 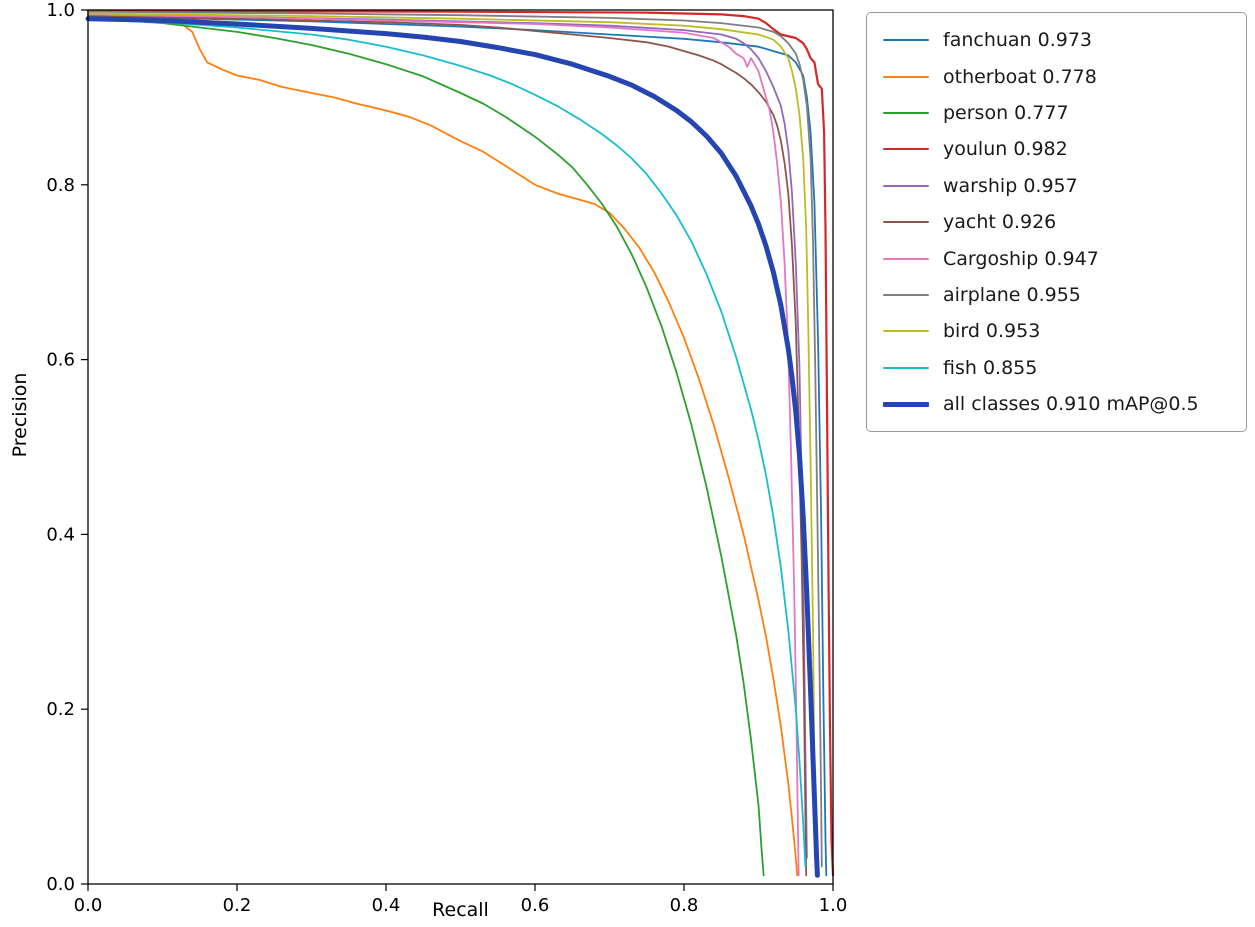 What do you see at coordinates (833, 905) in the screenshot?
I see `x-tick-label: 1.0` at bounding box center [833, 905].